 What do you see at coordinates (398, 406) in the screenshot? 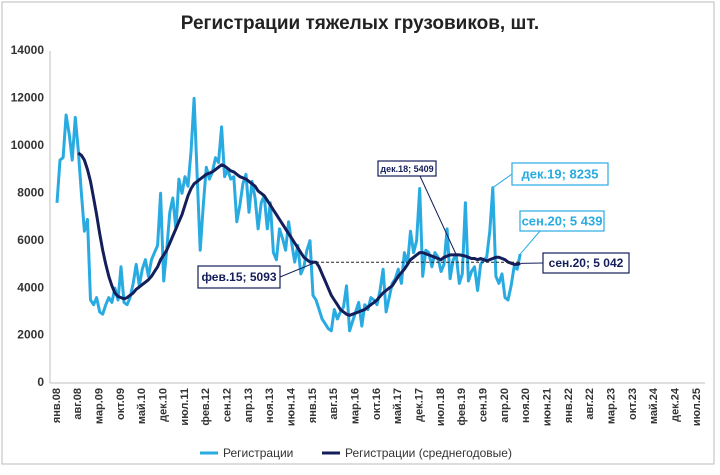
I see `x-tick-label: май.17` at bounding box center [398, 406].